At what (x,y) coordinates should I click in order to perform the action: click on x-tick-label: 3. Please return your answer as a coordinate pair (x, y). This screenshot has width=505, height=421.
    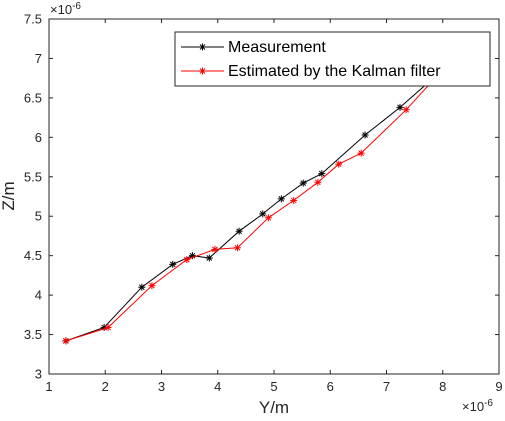
    Looking at the image, I should click on (161, 386).